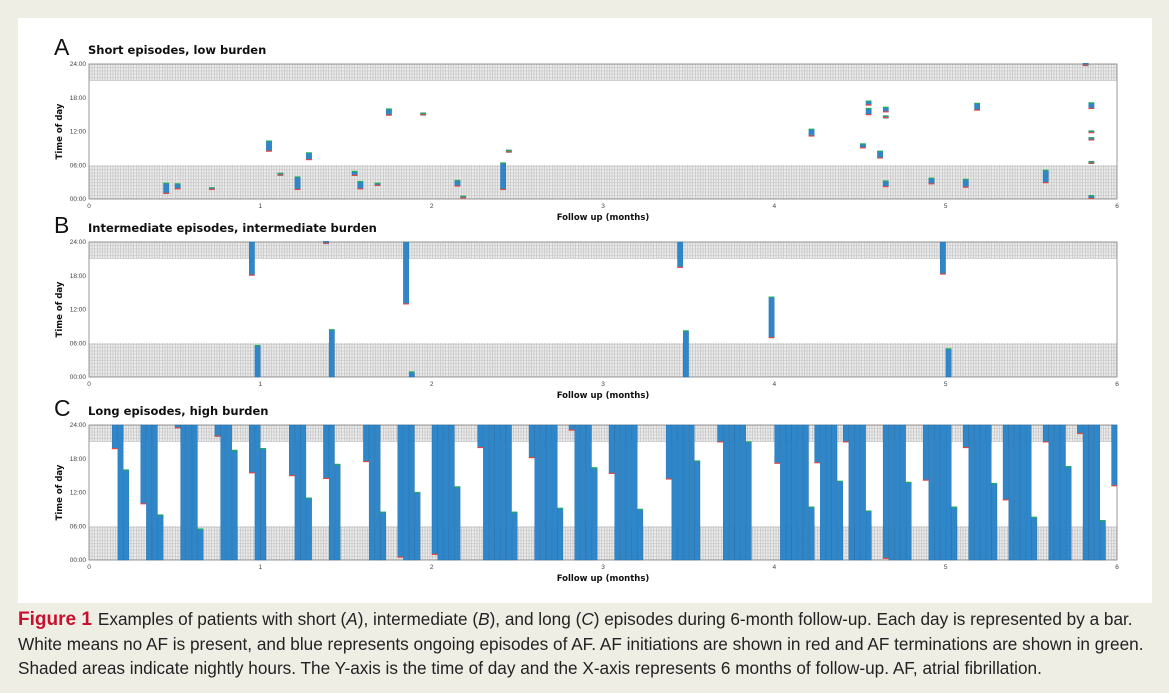 The height and width of the screenshot is (693, 1169). What do you see at coordinates (62, 47) in the screenshot?
I see `panel-letter: A` at bounding box center [62, 47].